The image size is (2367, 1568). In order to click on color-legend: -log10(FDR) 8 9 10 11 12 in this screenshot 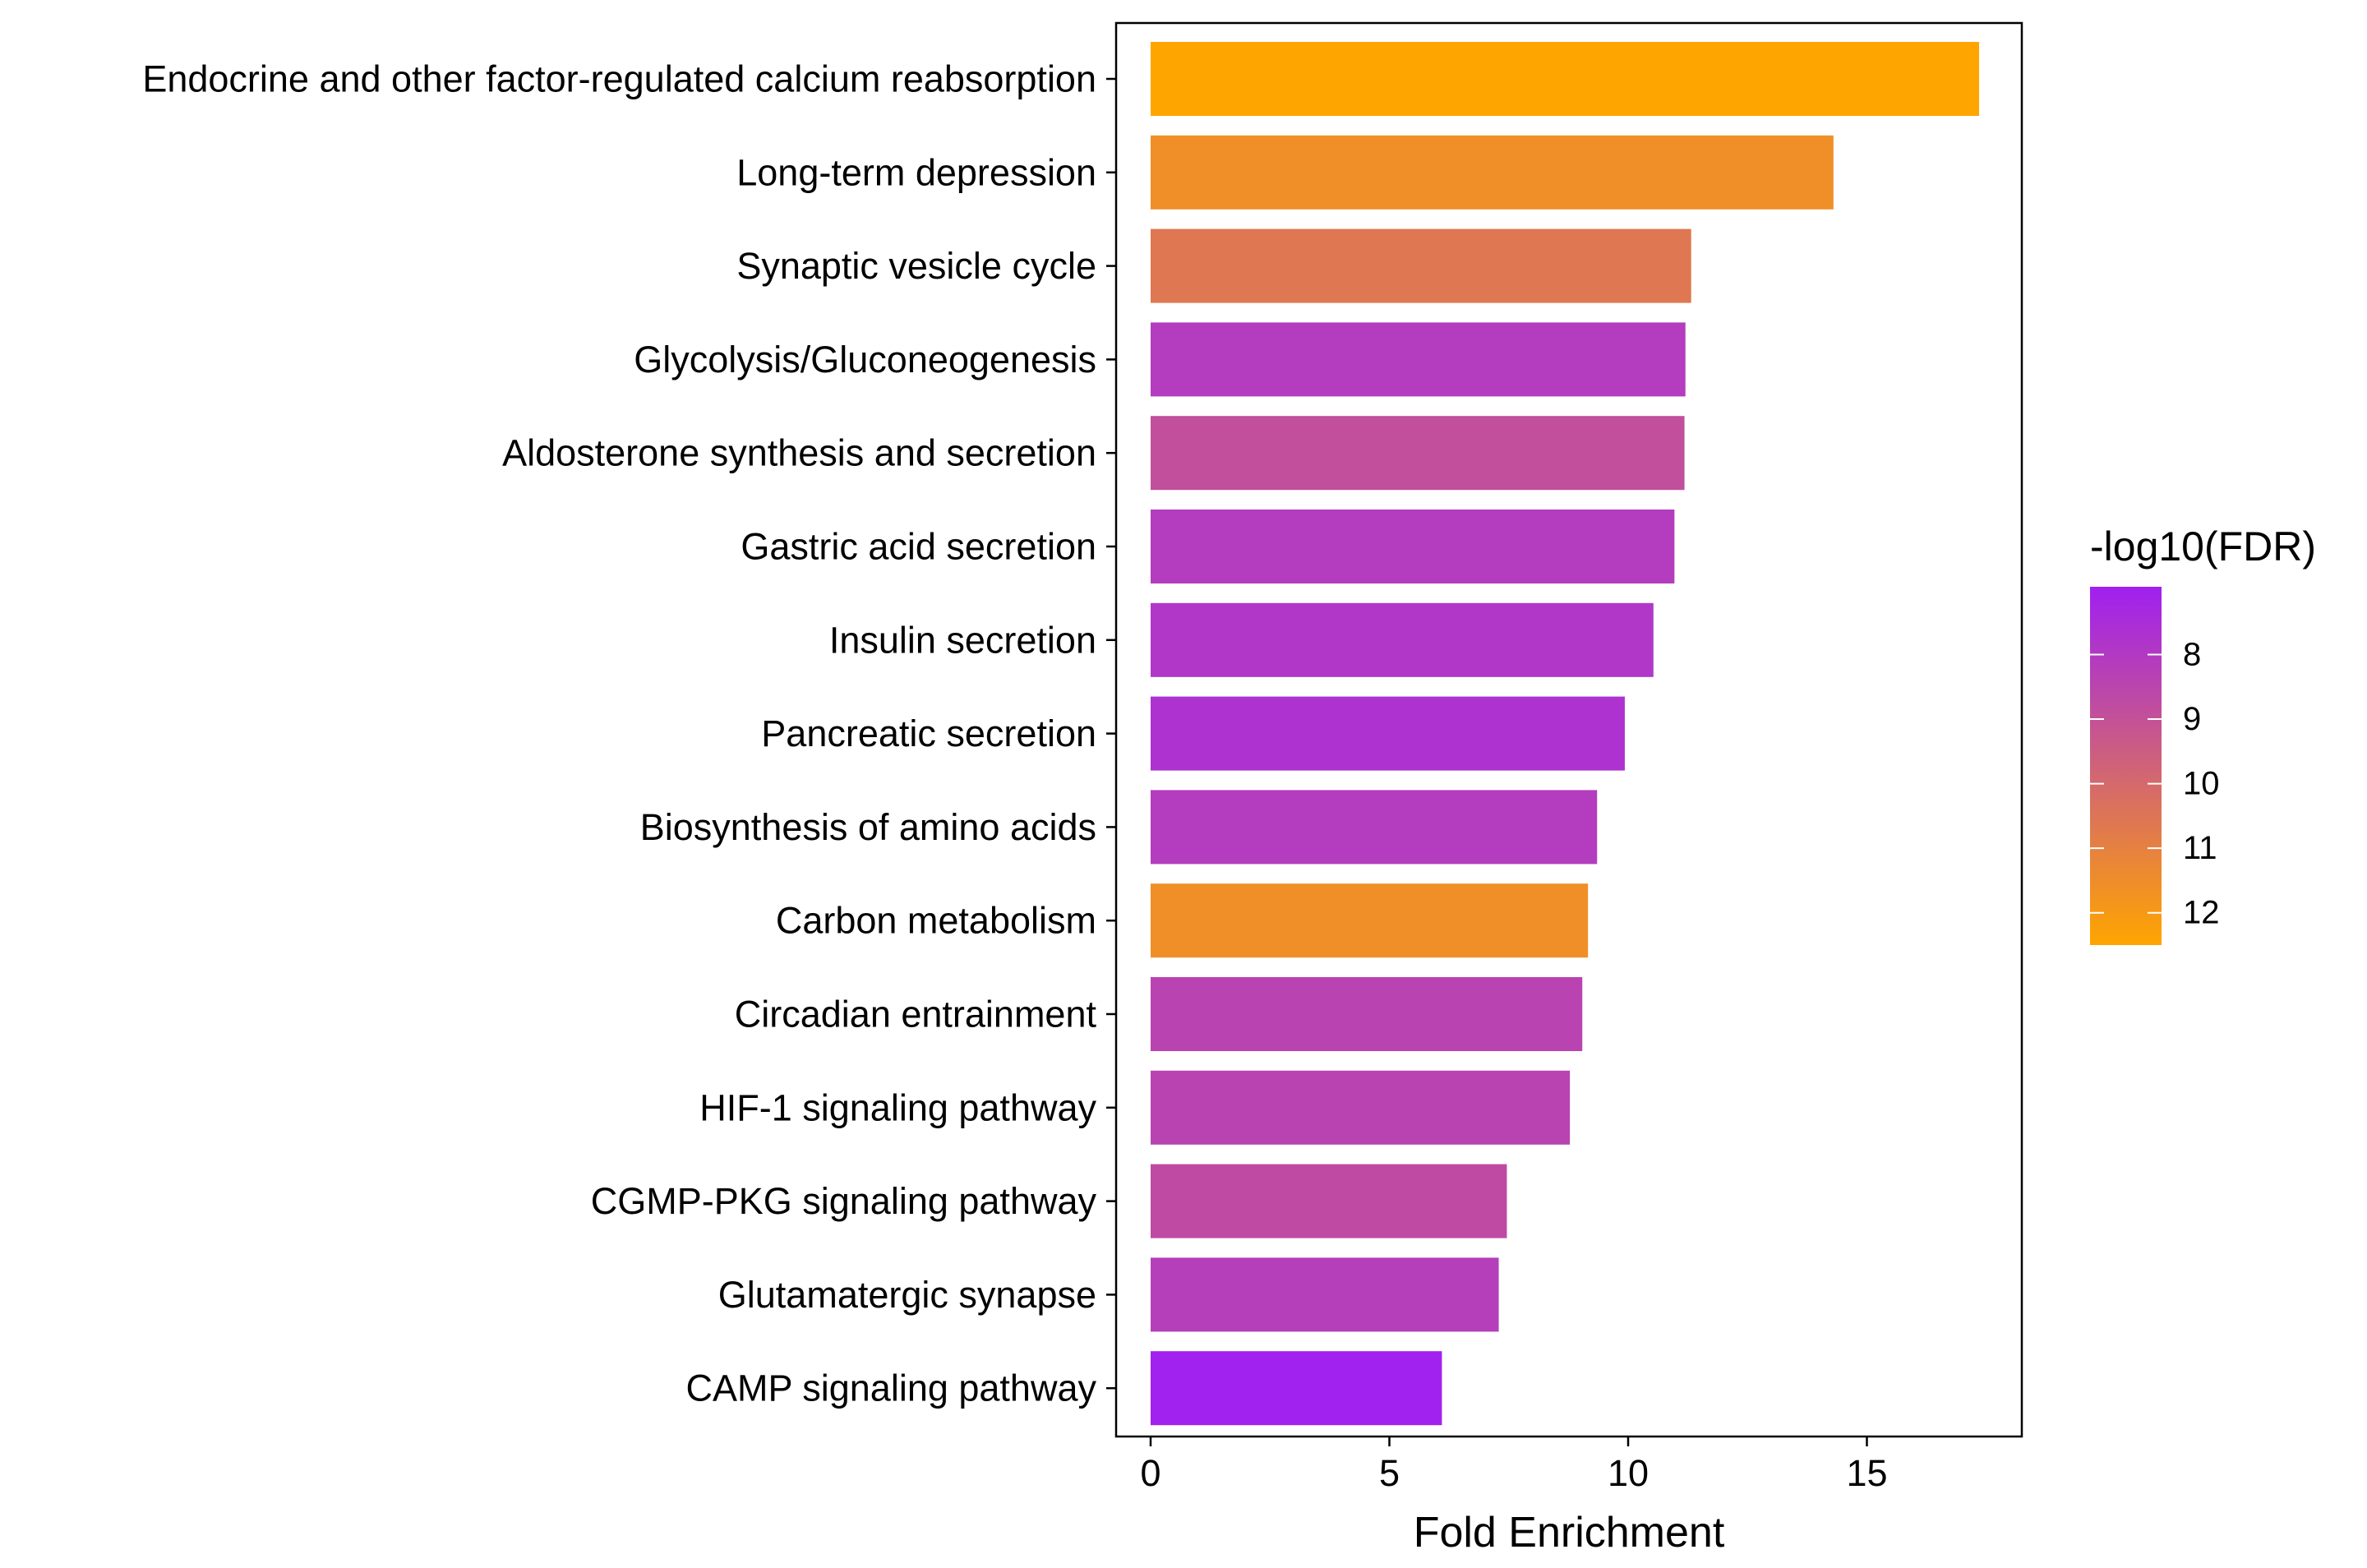, I will do `click(2203, 734)`.